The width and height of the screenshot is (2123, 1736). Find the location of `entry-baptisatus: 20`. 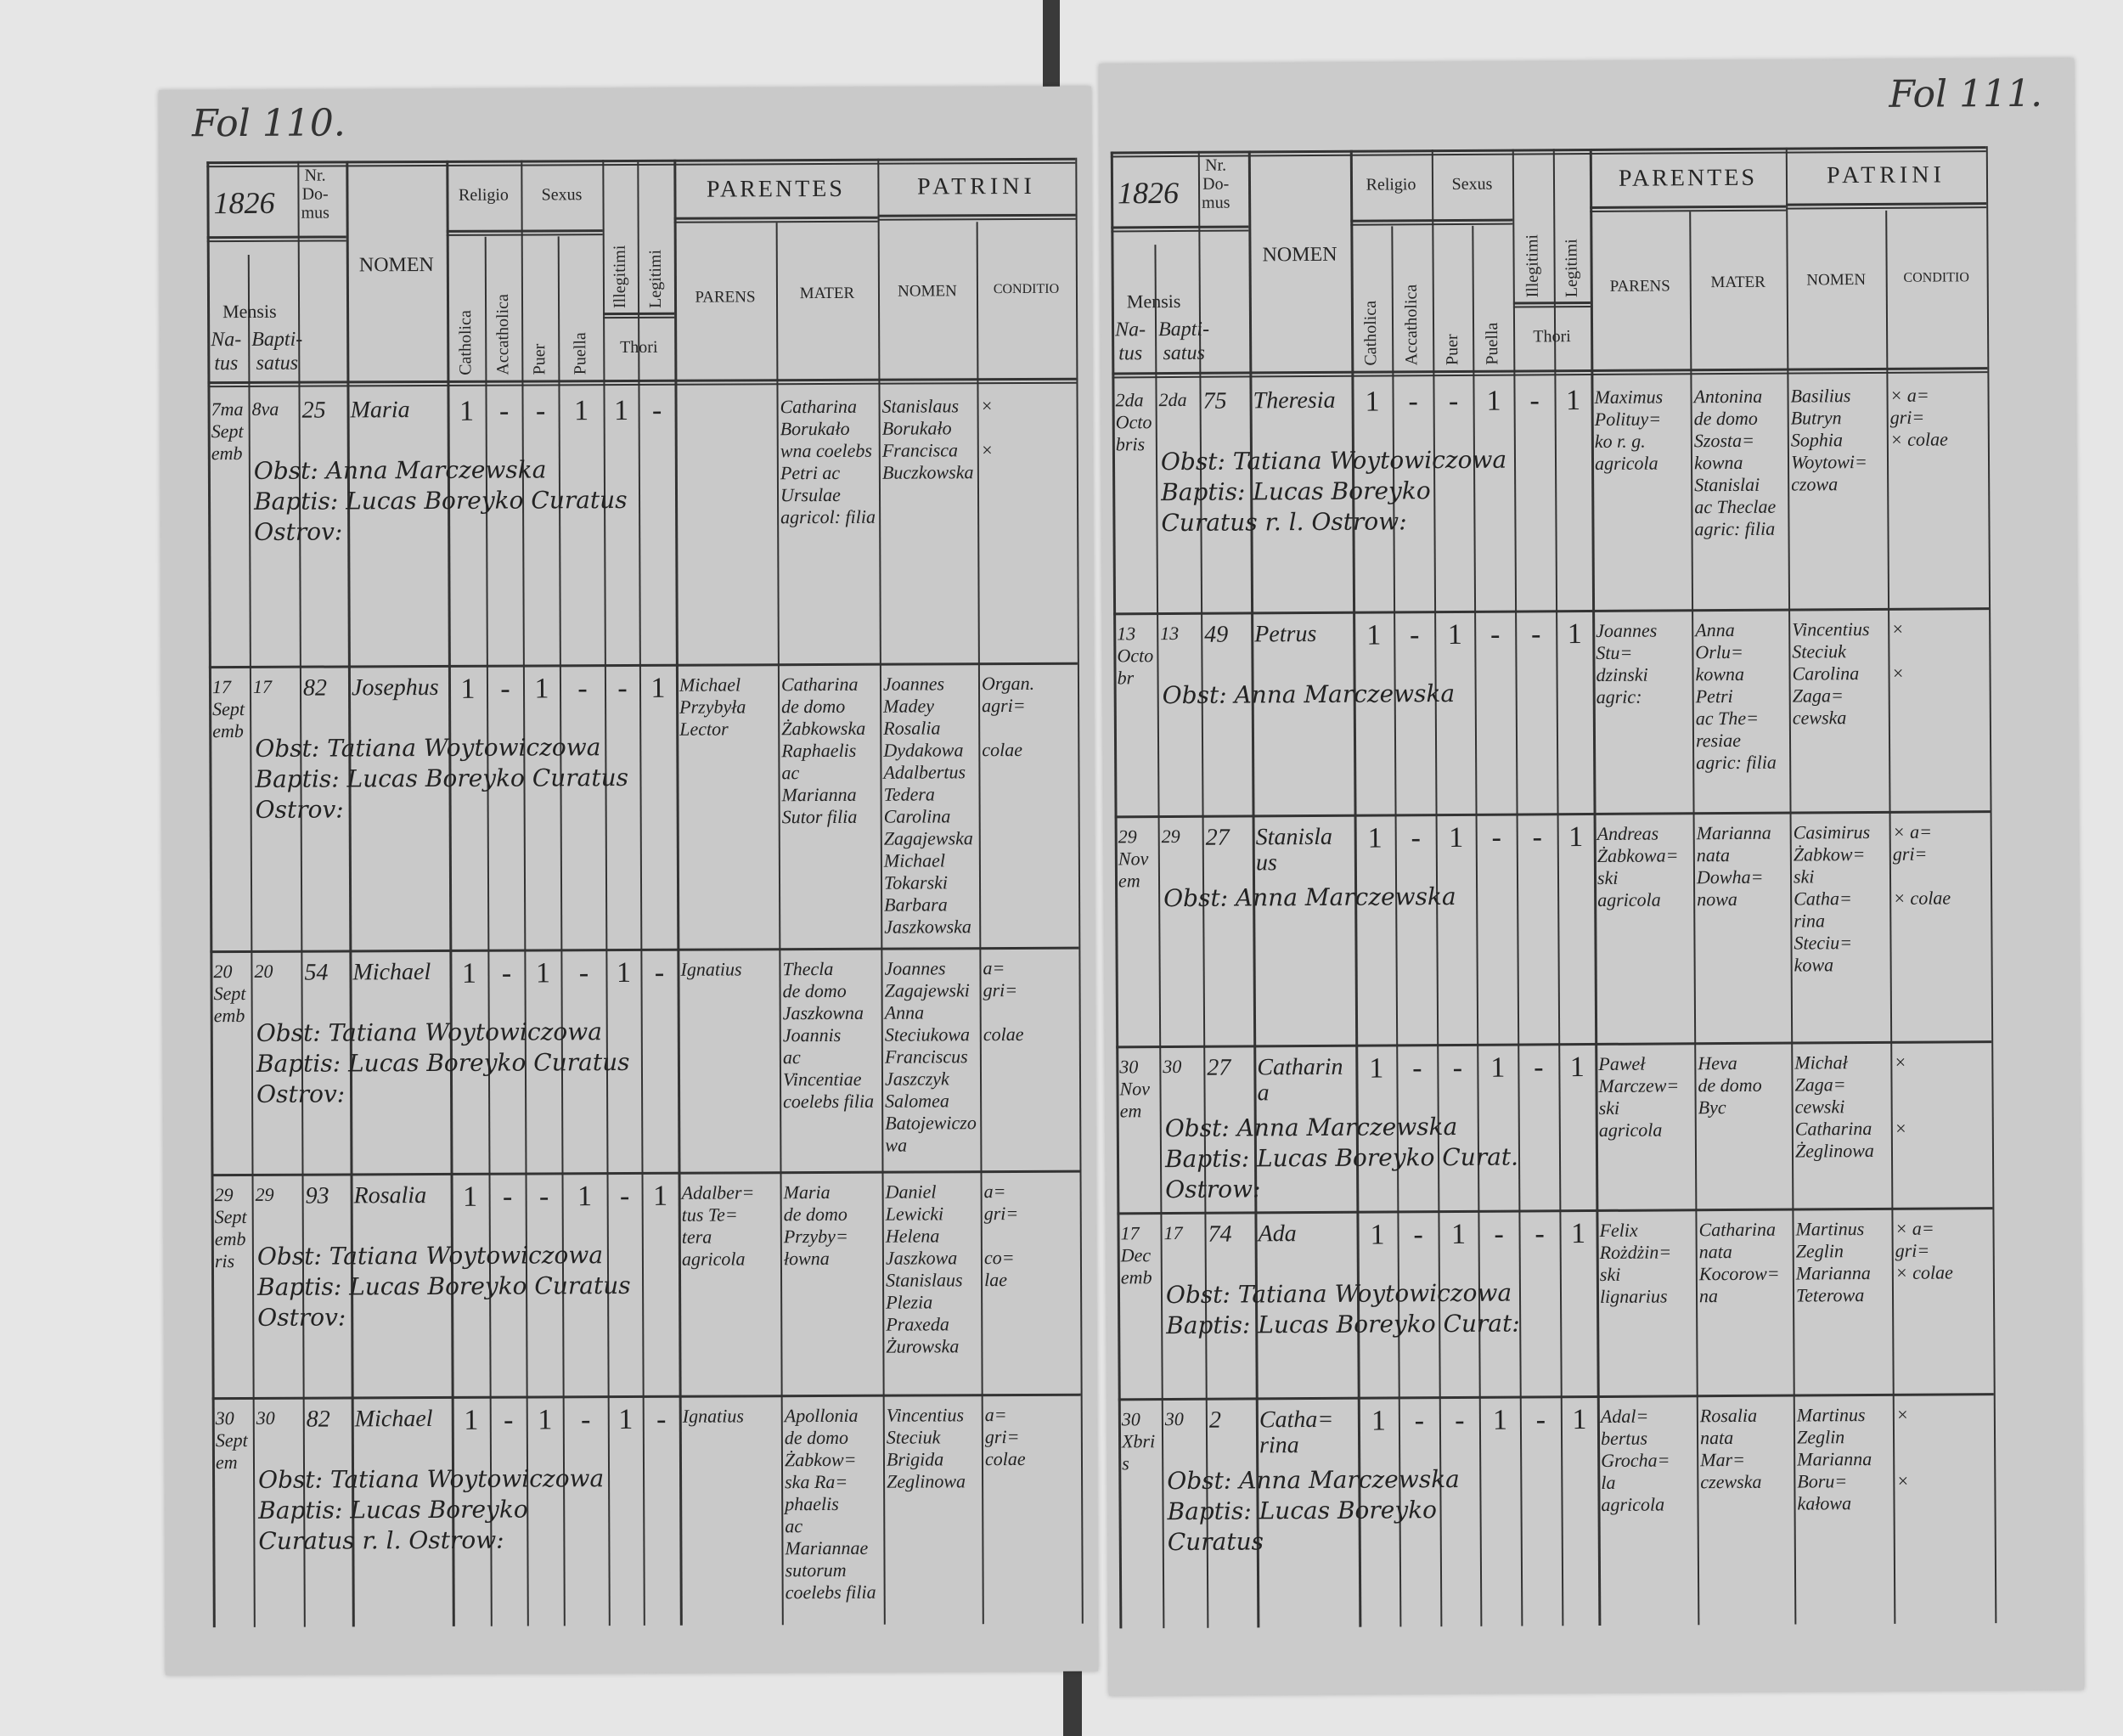

entry-baptisatus: 20 is located at coordinates (263, 971).